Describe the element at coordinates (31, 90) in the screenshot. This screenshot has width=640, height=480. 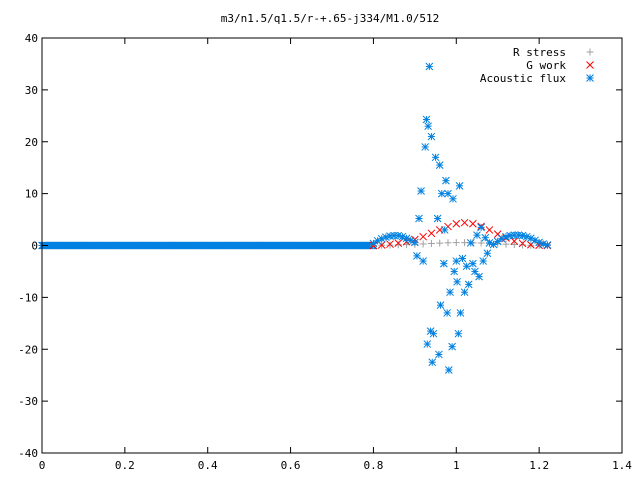
I see `y-tick-label: 30` at that location.